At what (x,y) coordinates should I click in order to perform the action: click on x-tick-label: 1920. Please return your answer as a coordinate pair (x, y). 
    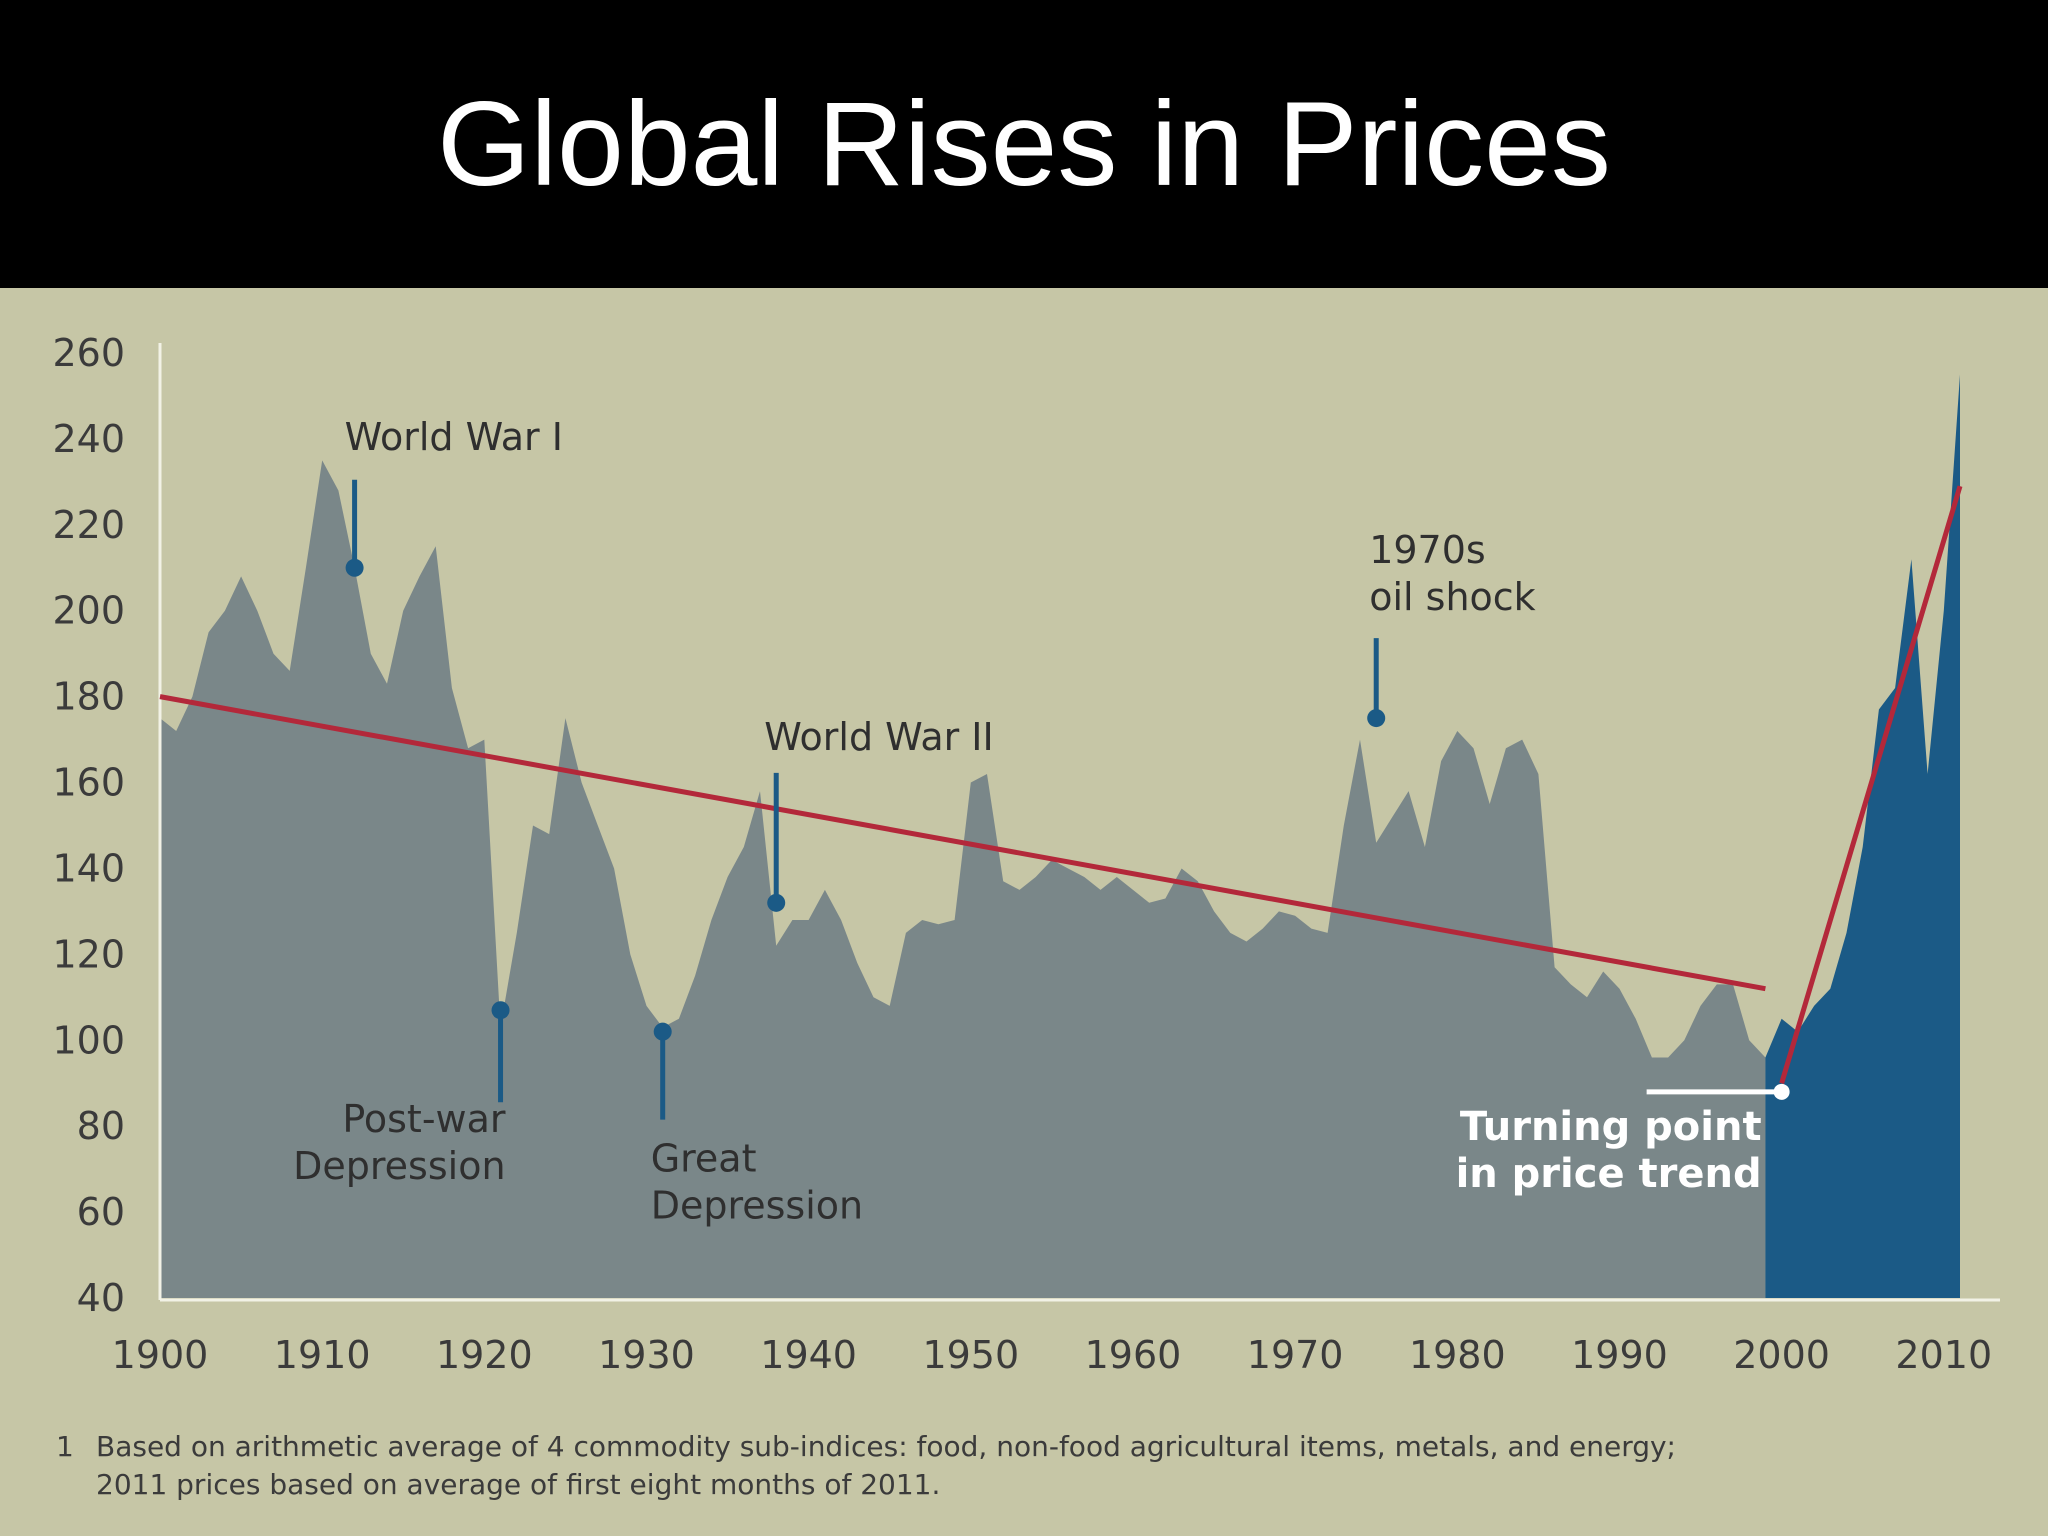
    Looking at the image, I should click on (484, 1355).